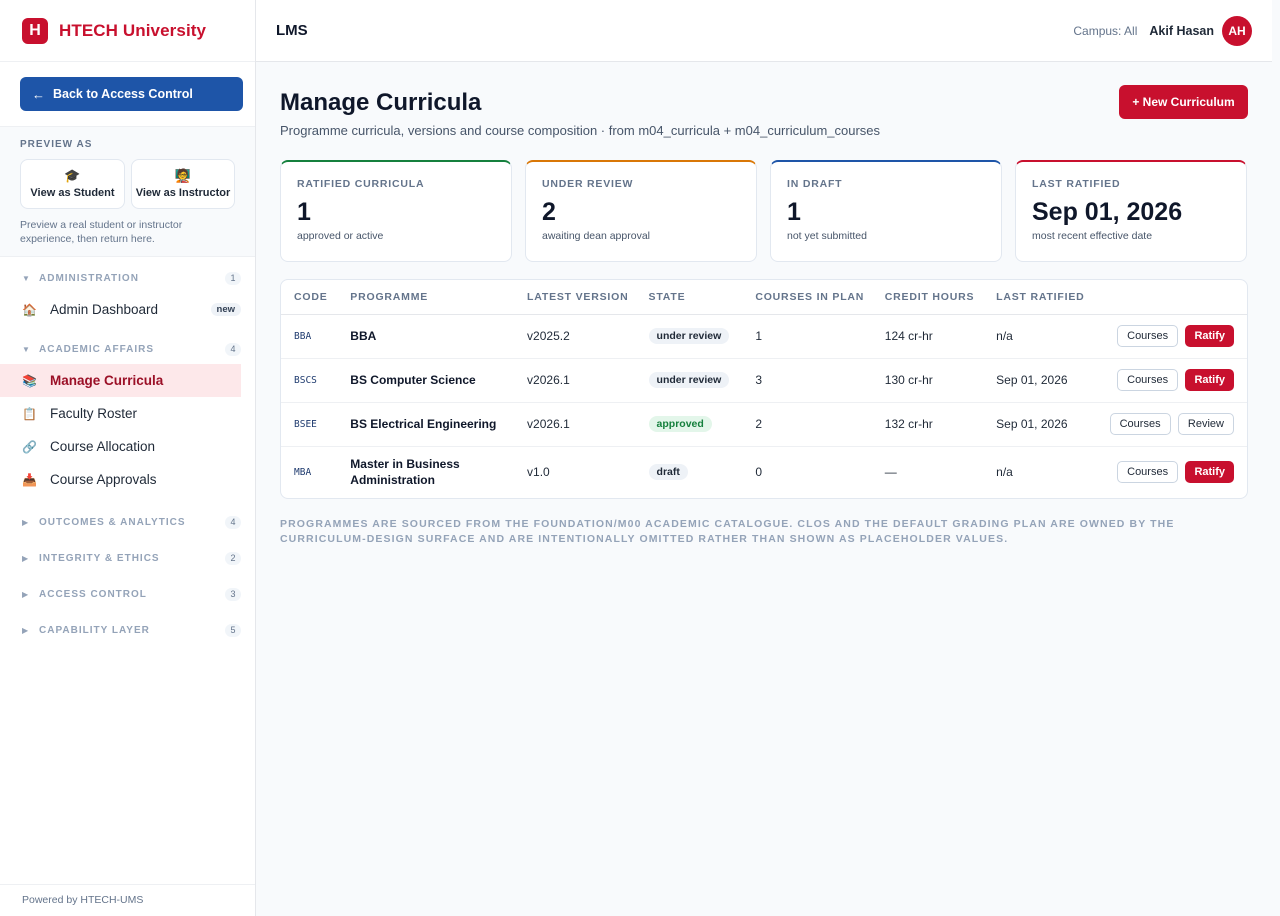  Describe the element at coordinates (72, 193) in the screenshot. I see `view-as-student-label: View as Student` at that location.